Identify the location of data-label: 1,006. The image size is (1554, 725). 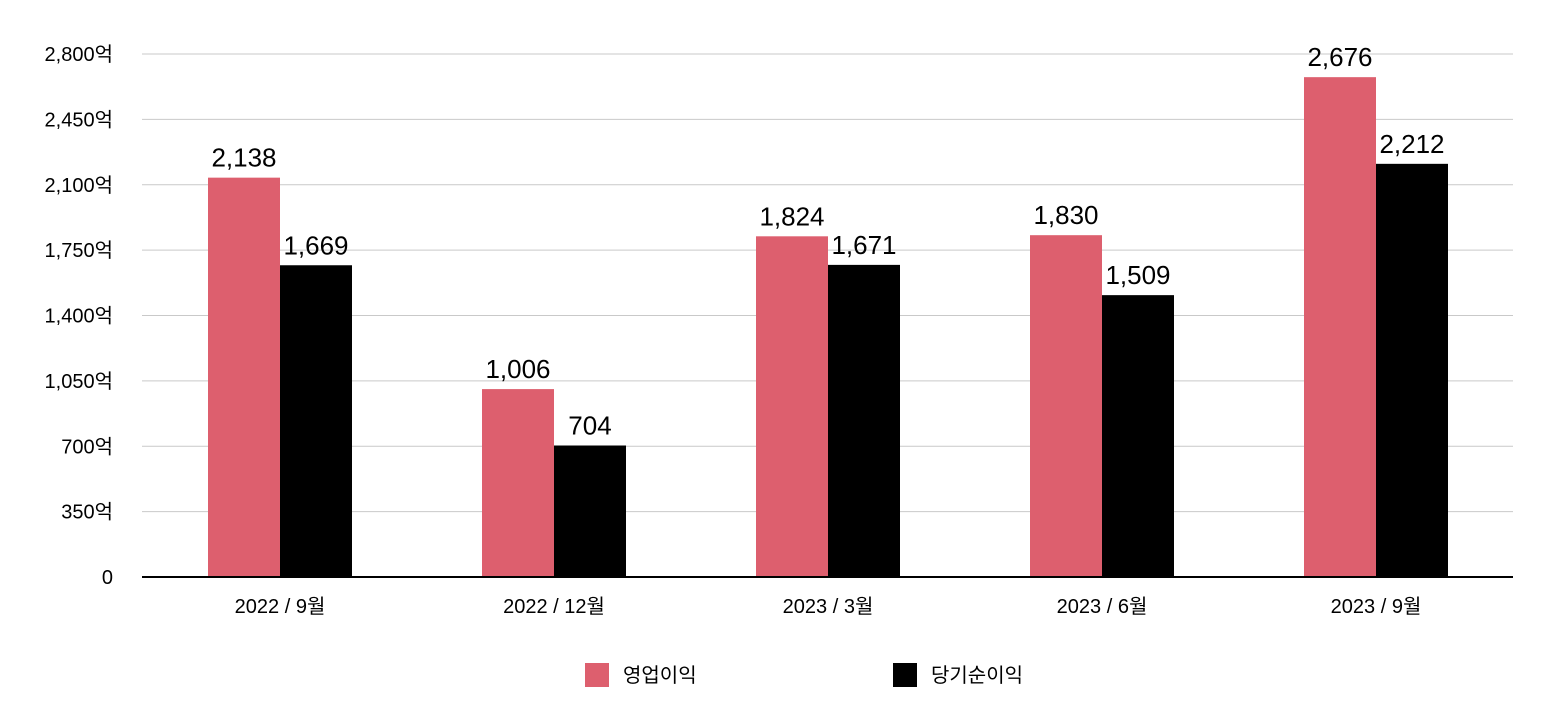
(517, 369).